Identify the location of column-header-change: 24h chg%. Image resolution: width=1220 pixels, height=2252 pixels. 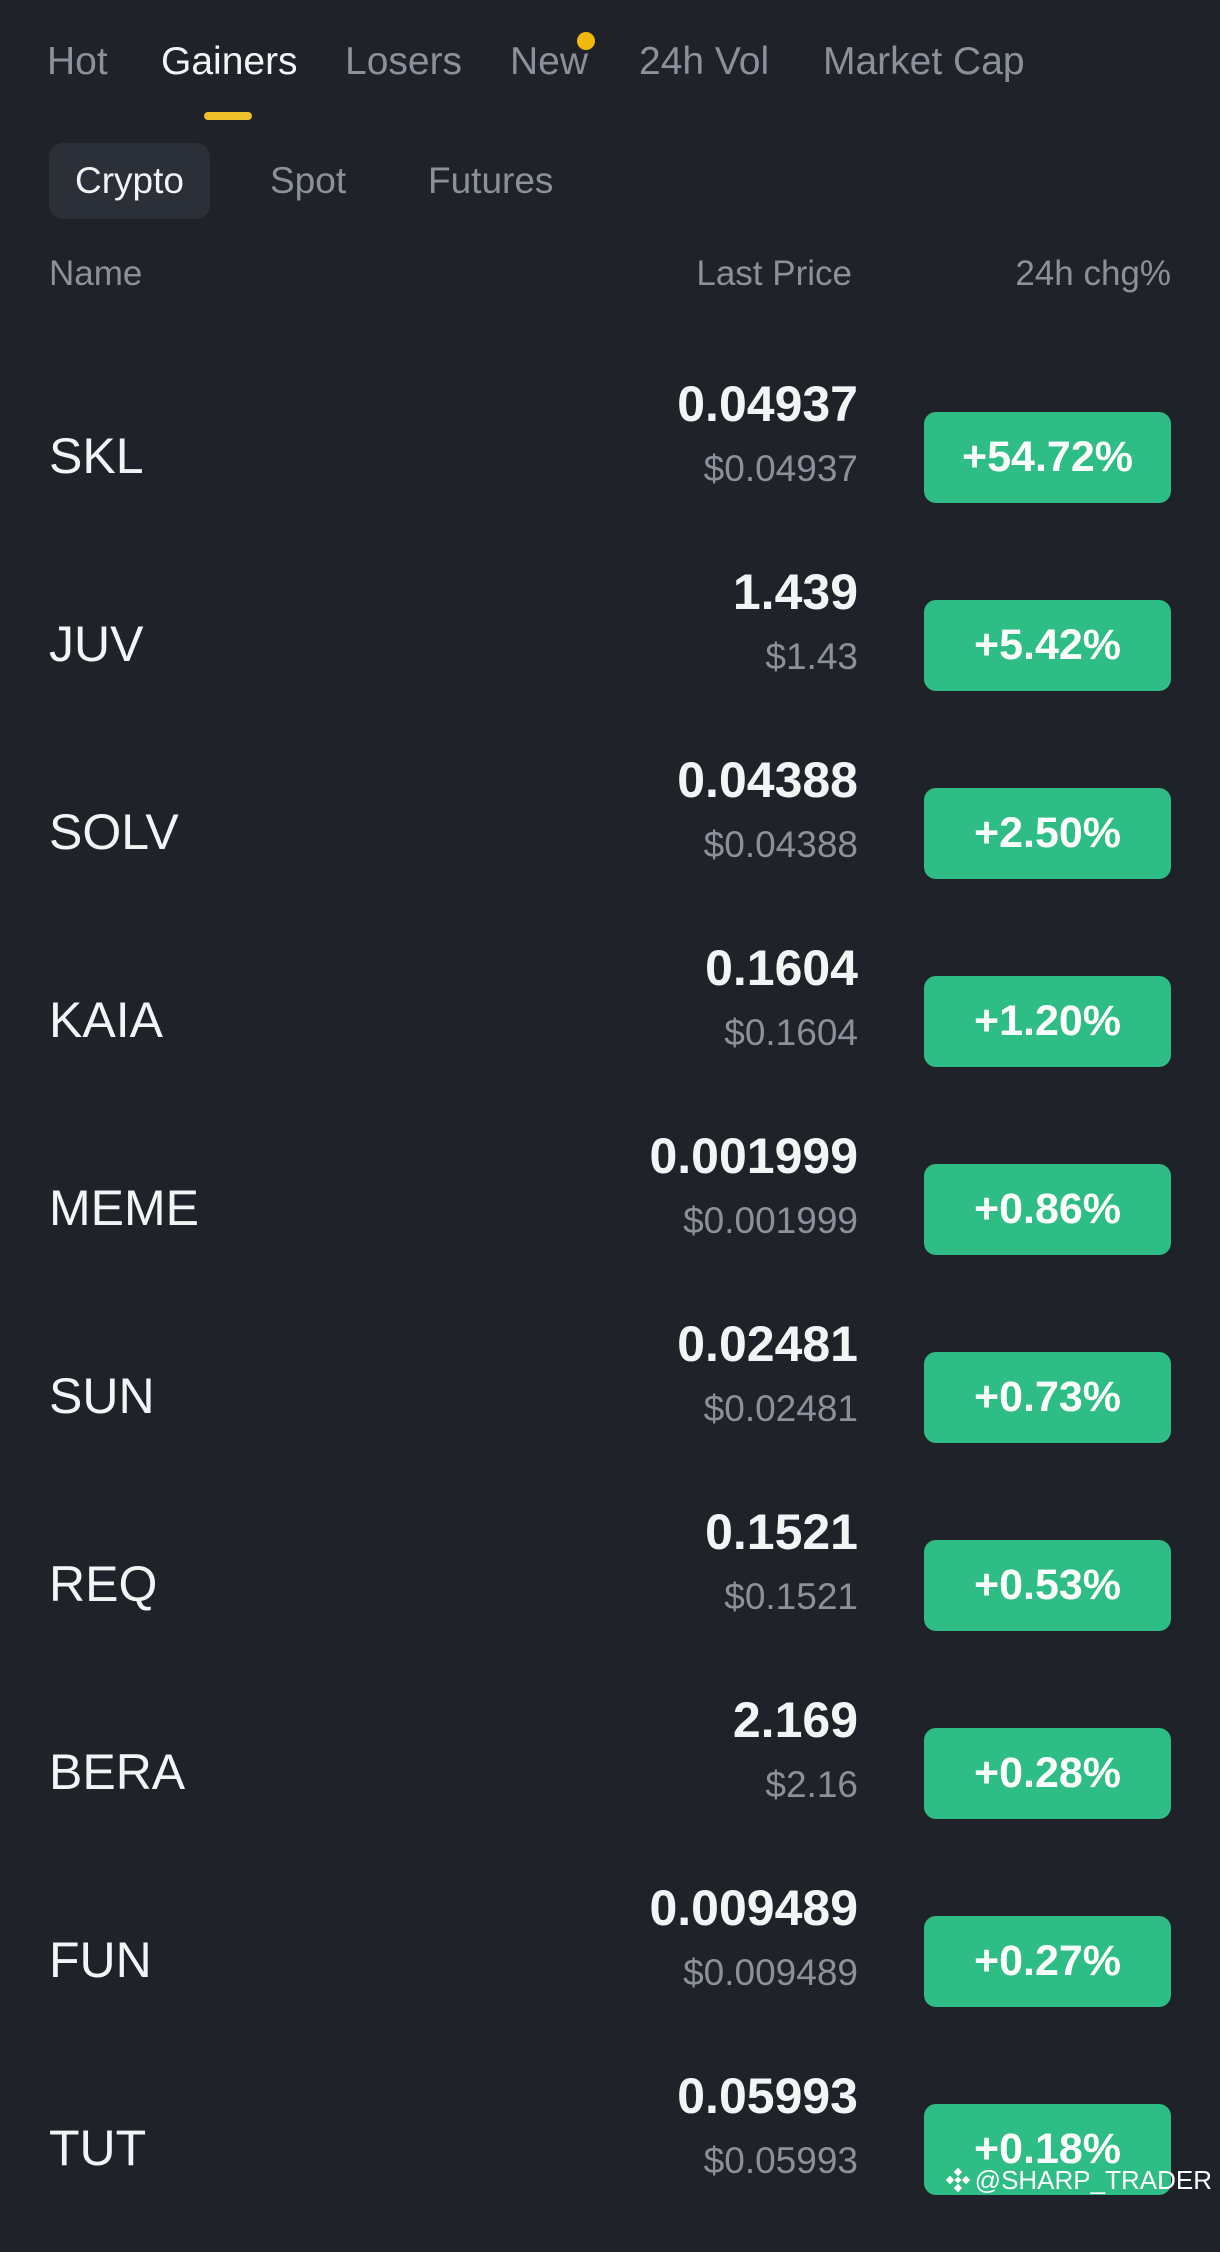
(1093, 273).